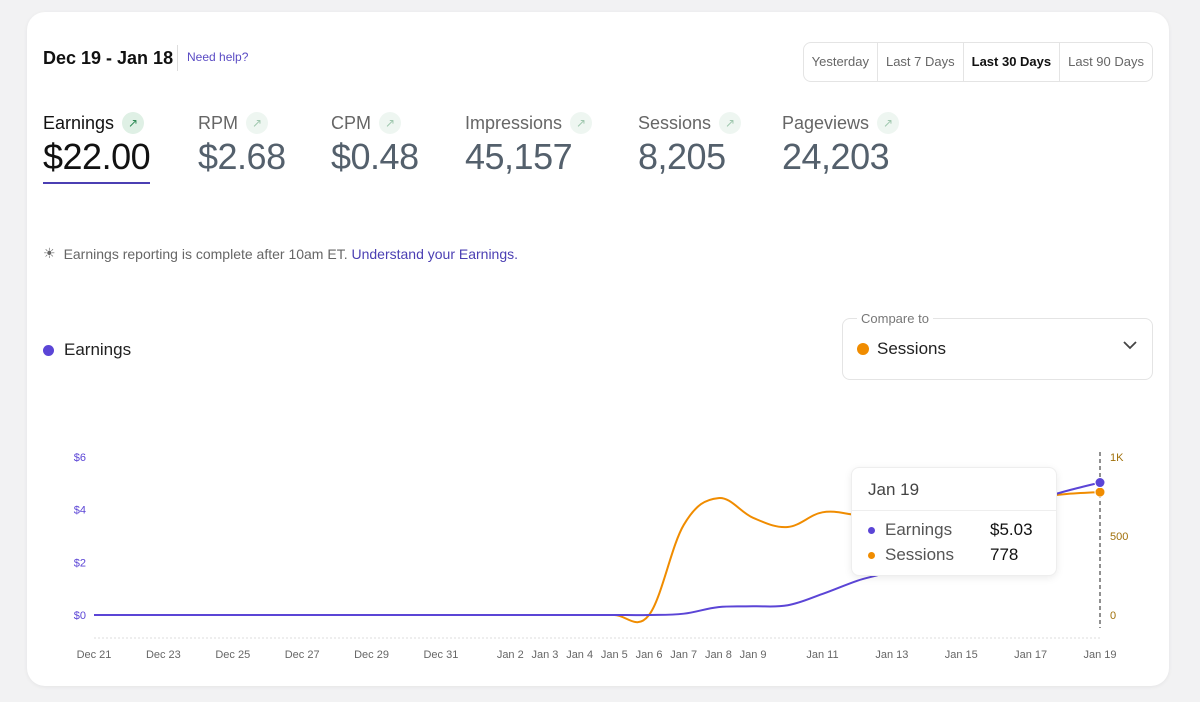 The height and width of the screenshot is (702, 1200). I want to click on x-tick-label: Jan 15, so click(961, 655).